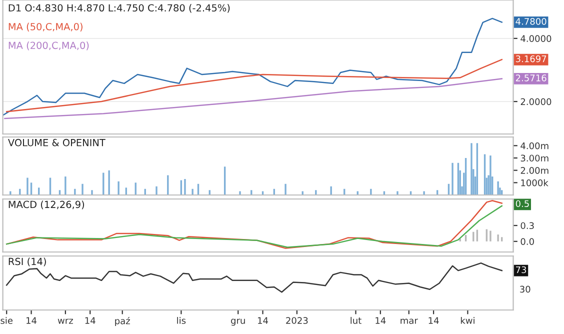 Image resolution: width=564 pixels, height=334 pixels. Describe the element at coordinates (534, 170) in the screenshot. I see `y-tick-label: 2.00m` at that location.